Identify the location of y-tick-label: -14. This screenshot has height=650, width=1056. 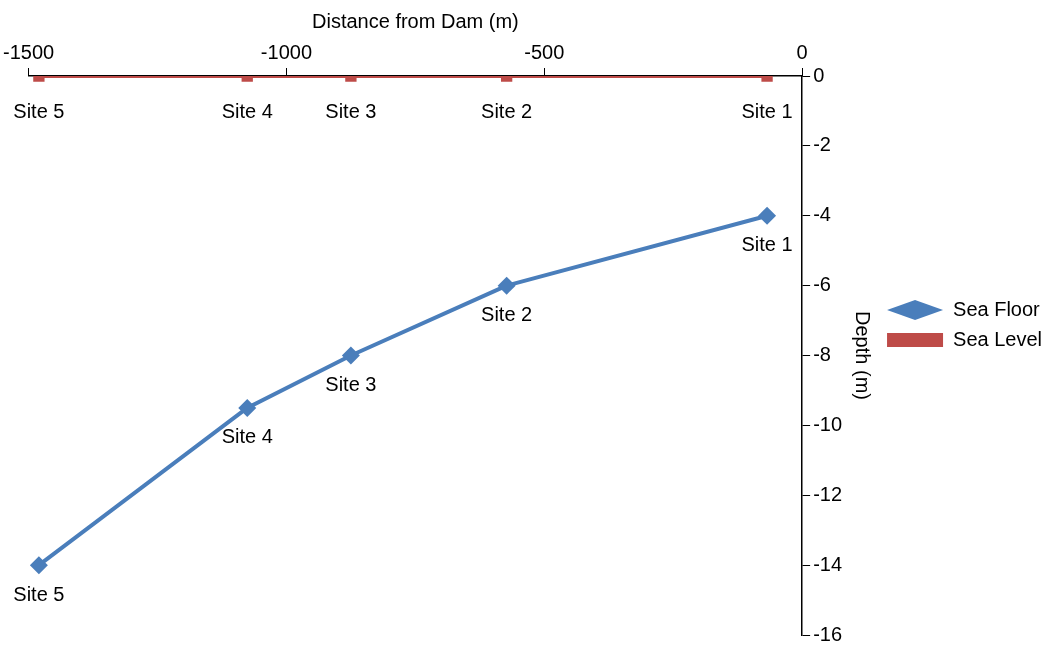
(828, 563).